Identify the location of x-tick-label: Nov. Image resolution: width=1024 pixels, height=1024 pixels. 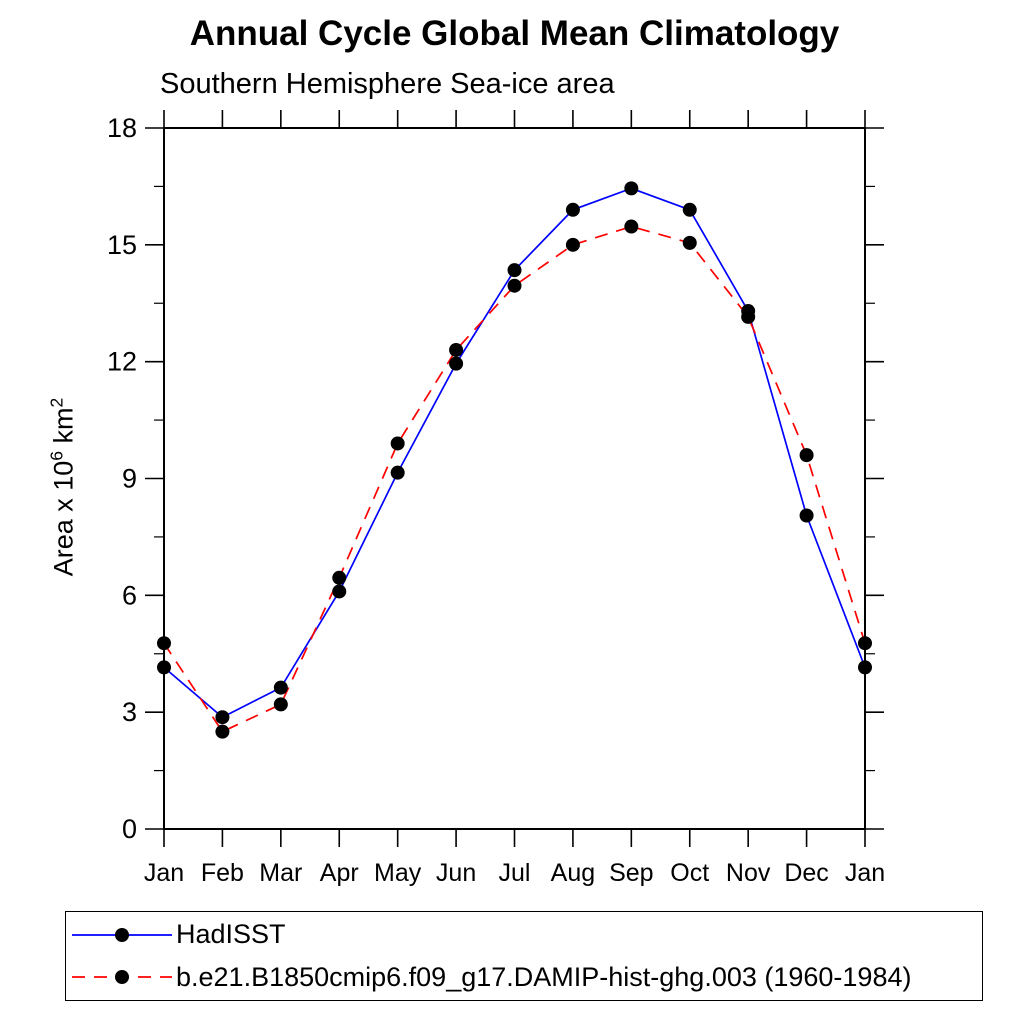
(748, 873).